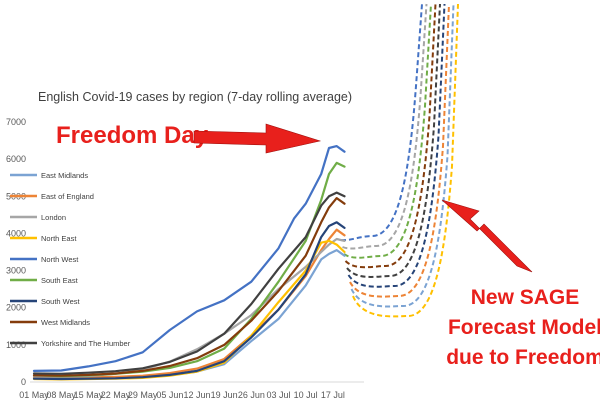  What do you see at coordinates (61, 395) in the screenshot?
I see `x-tick-label: 08 May` at bounding box center [61, 395].